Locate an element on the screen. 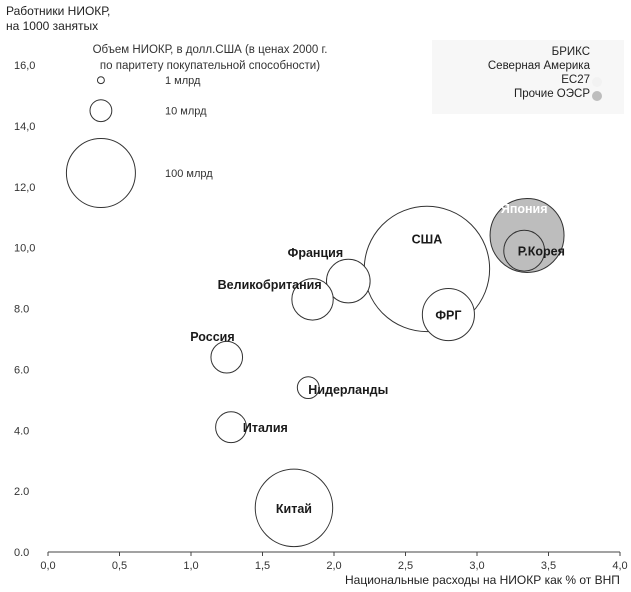  x-tick-label: 1,5 is located at coordinates (262, 566).